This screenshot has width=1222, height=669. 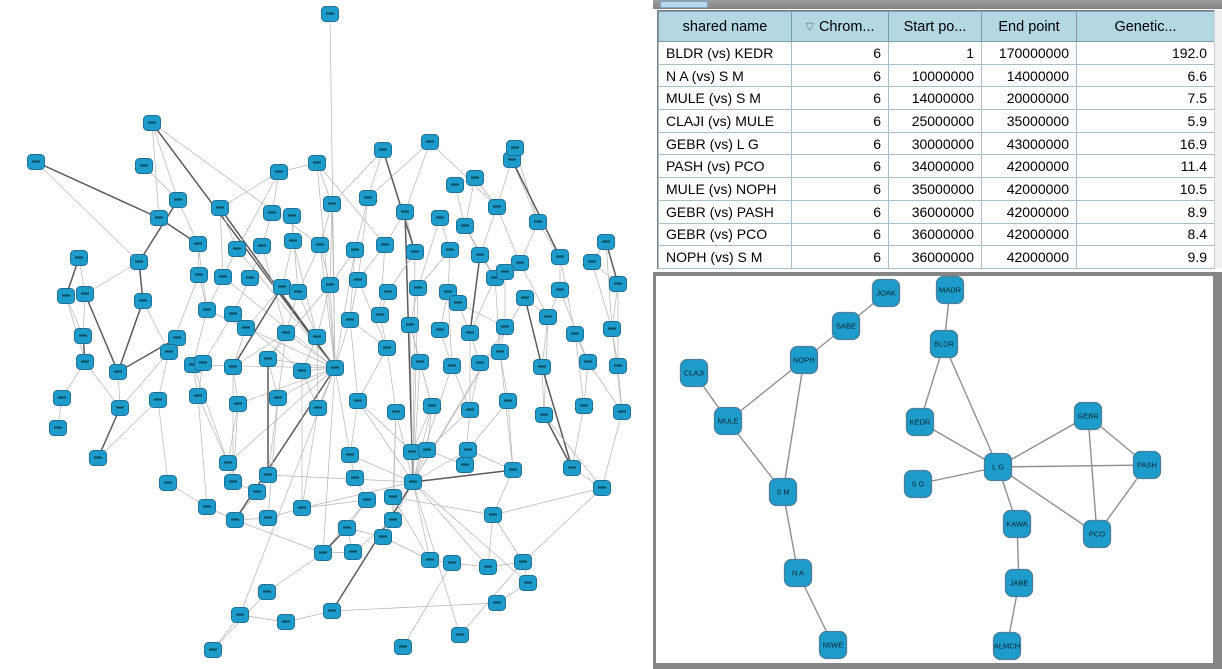 I want to click on table-cell: 10.5, so click(x=1145, y=189).